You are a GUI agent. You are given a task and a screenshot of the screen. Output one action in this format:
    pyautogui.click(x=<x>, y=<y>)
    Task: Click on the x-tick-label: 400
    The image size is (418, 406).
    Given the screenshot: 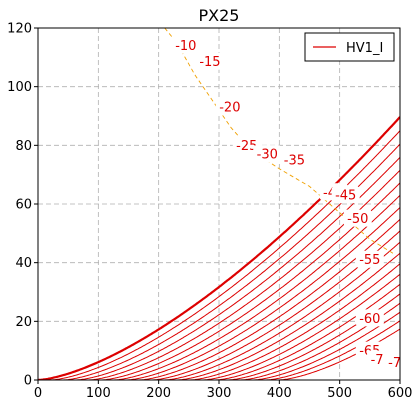 What is the action you would take?
    pyautogui.click(x=279, y=393)
    